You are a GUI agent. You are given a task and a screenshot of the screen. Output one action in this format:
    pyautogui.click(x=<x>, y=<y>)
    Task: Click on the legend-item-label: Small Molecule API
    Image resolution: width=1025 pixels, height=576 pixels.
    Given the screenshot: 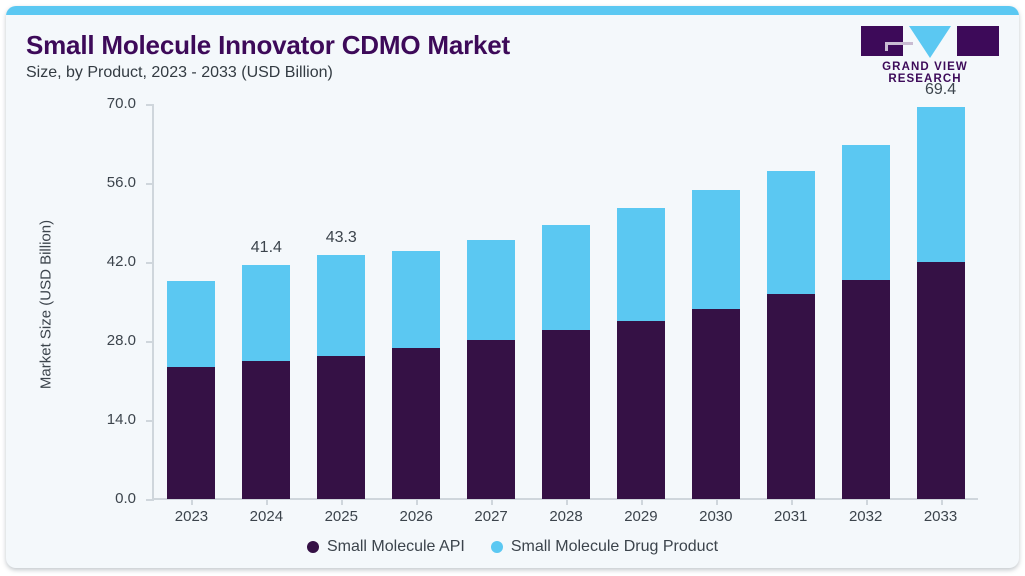 What is the action you would take?
    pyautogui.click(x=395, y=546)
    